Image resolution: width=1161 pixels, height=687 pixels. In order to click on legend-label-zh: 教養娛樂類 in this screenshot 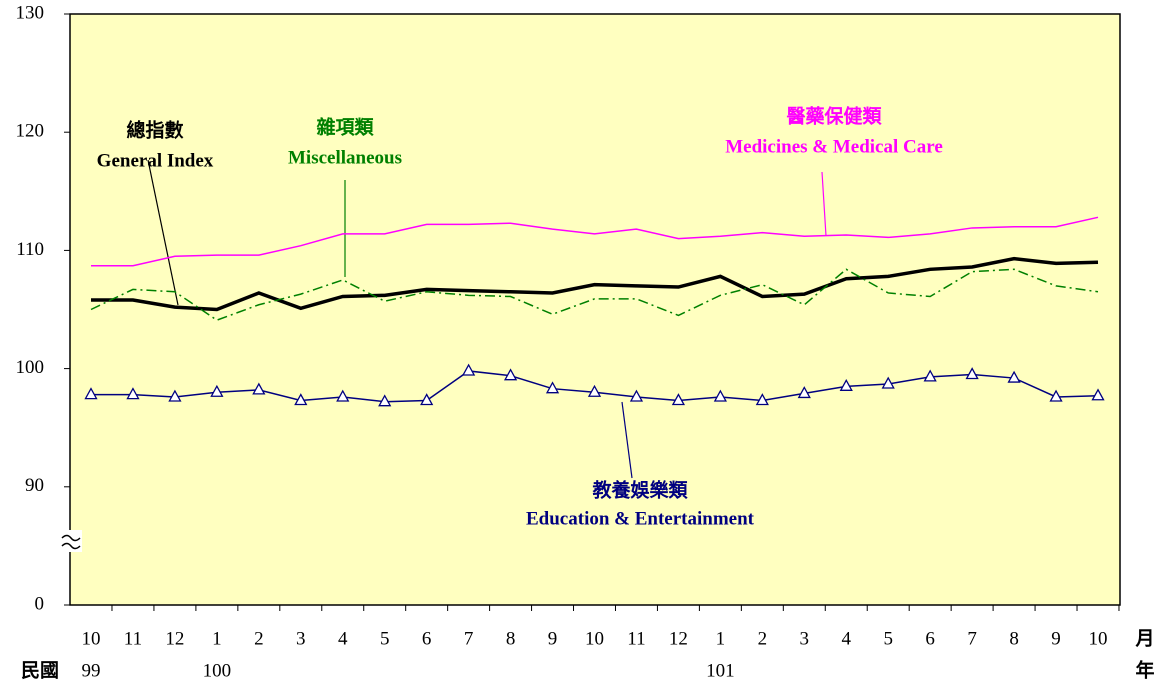, I will do `click(640, 489)`.